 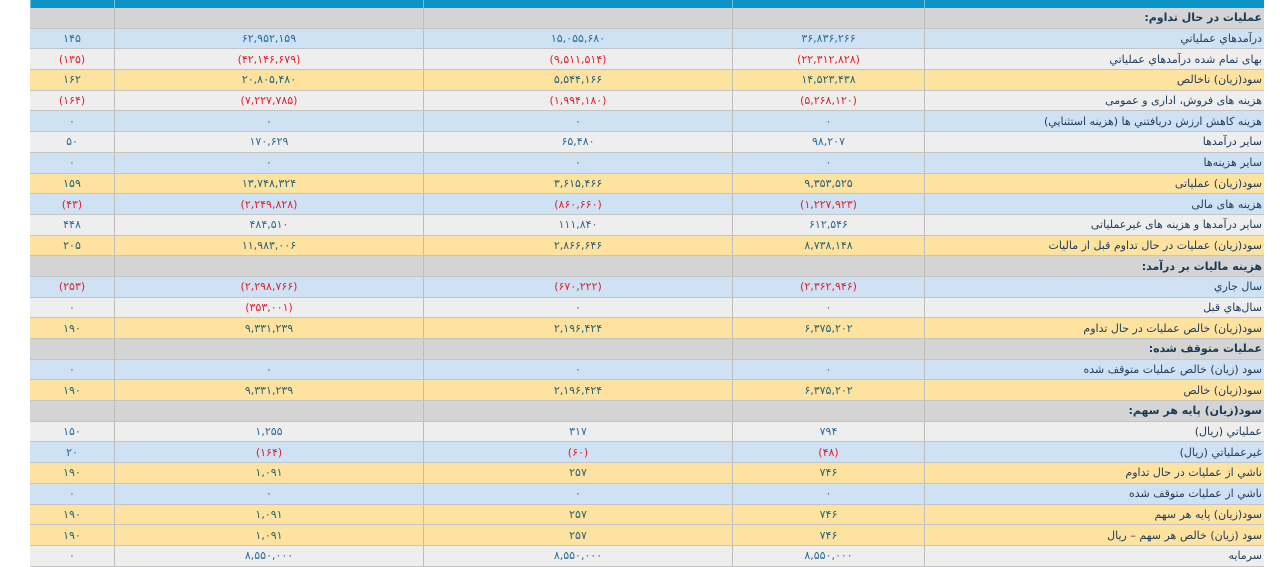 I want to click on row-label: سایر هزینه‌ها, so click(x=1094, y=162).